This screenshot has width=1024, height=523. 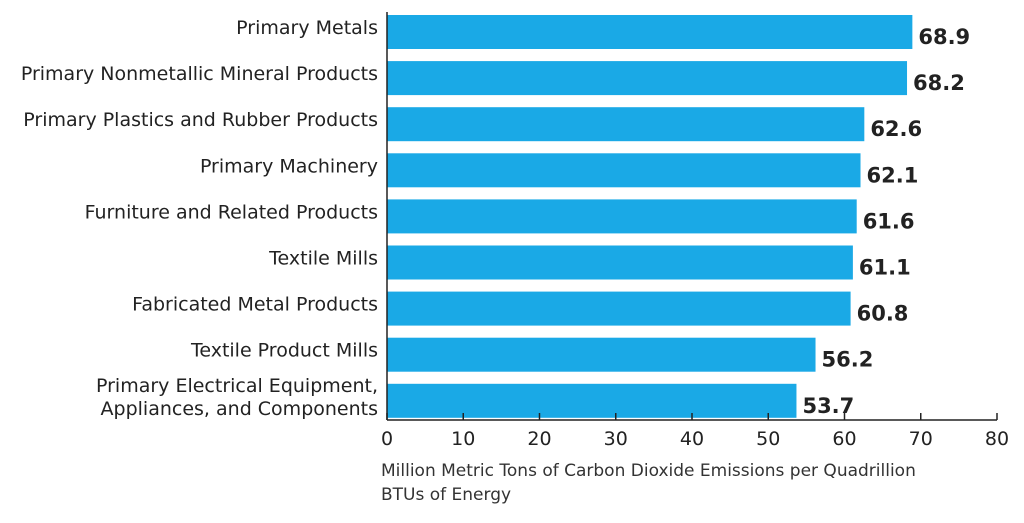 What do you see at coordinates (848, 360) in the screenshot?
I see `data-label: 56.2` at bounding box center [848, 360].